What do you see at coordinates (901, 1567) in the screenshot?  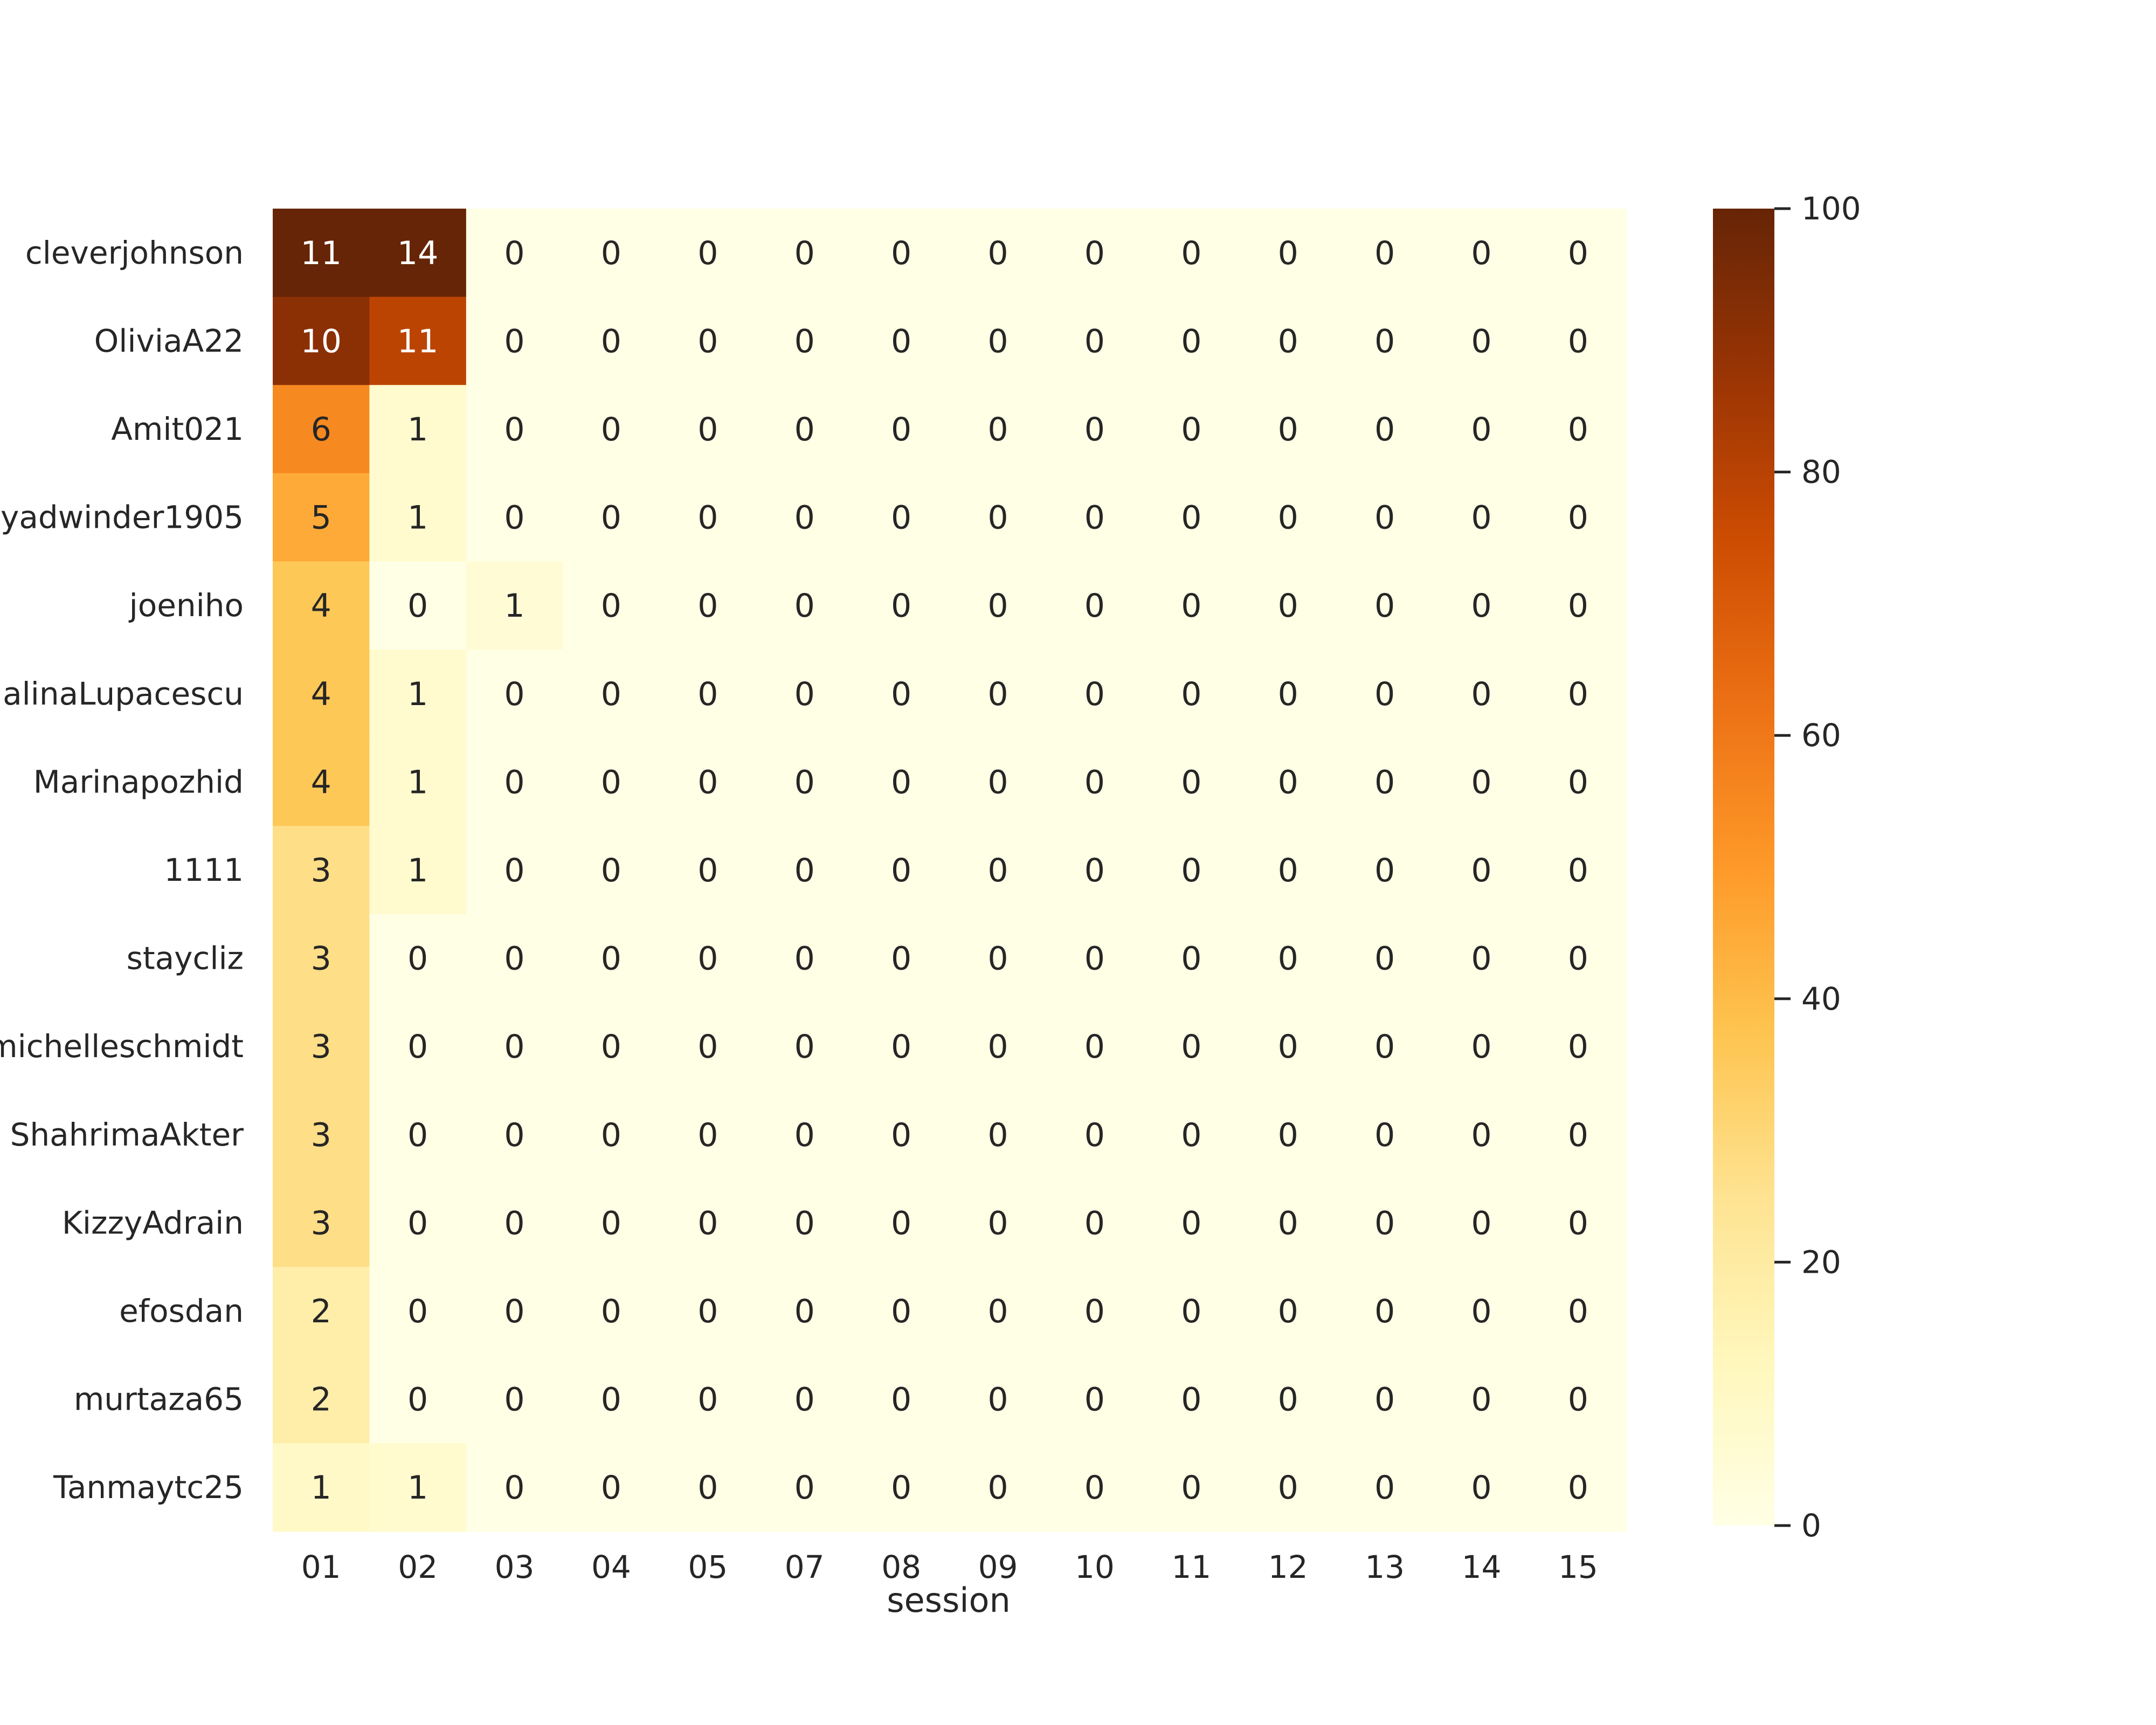 I see `x-tick-label: 08` at bounding box center [901, 1567].